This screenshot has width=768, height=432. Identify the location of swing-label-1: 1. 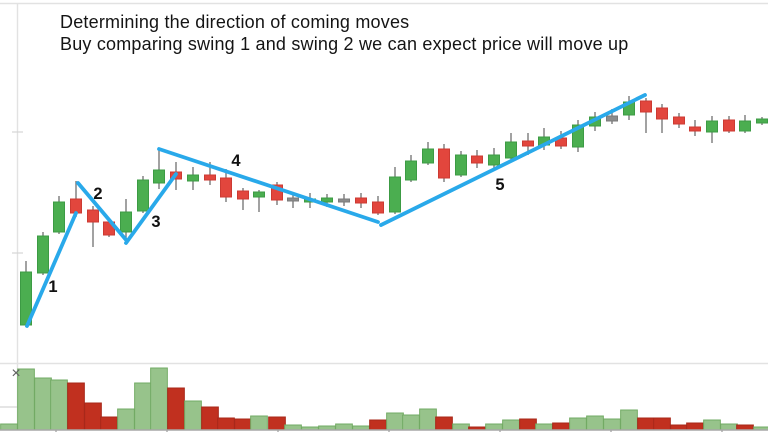
(52, 287).